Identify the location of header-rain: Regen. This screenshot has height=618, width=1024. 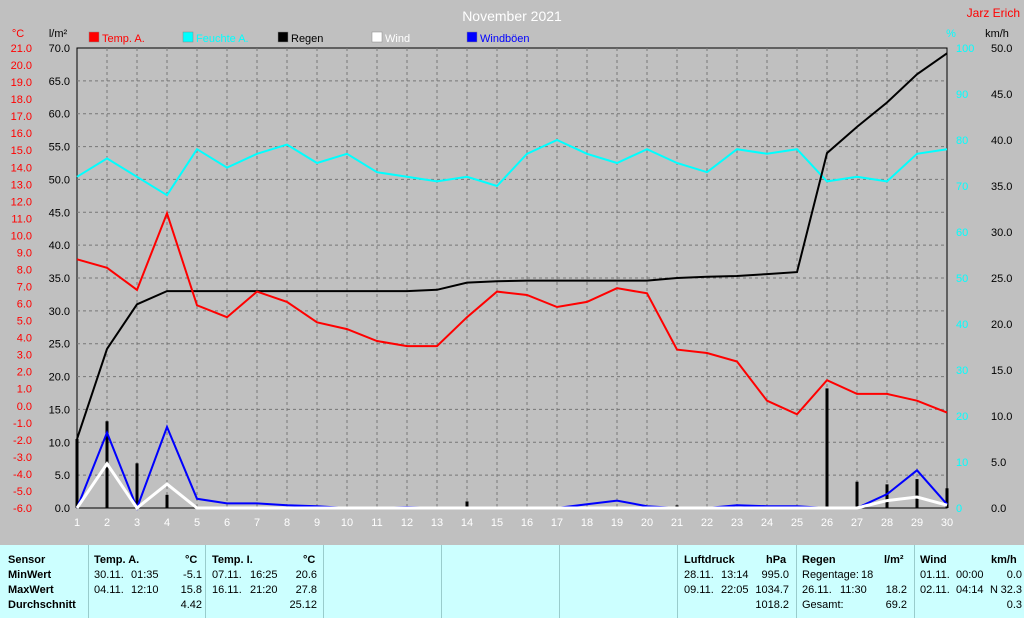
(819, 560).